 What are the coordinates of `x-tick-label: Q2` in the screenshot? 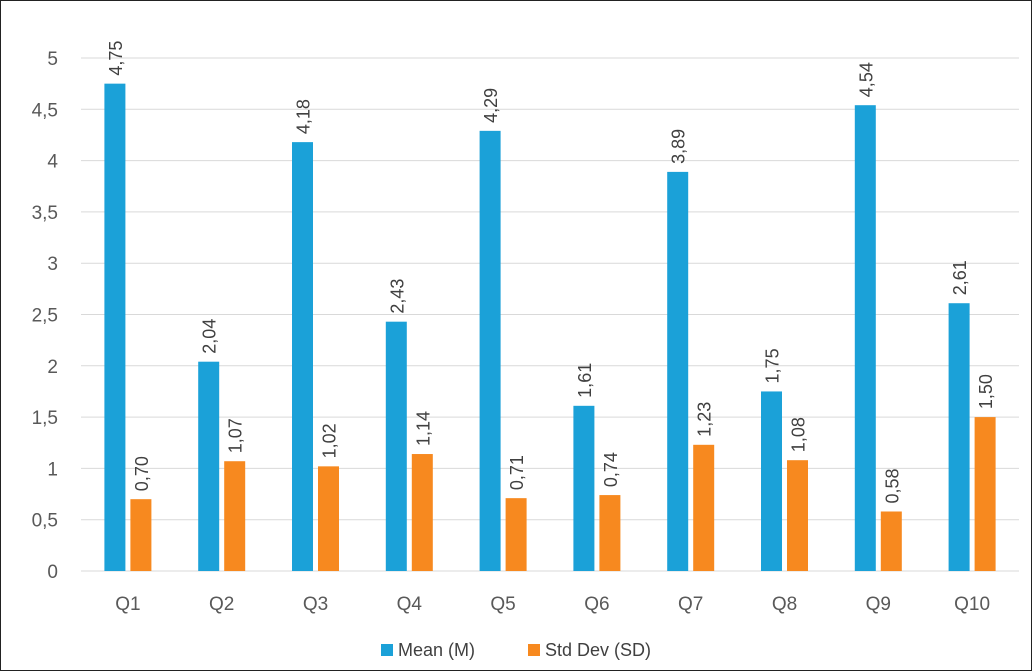 It's located at (221, 604).